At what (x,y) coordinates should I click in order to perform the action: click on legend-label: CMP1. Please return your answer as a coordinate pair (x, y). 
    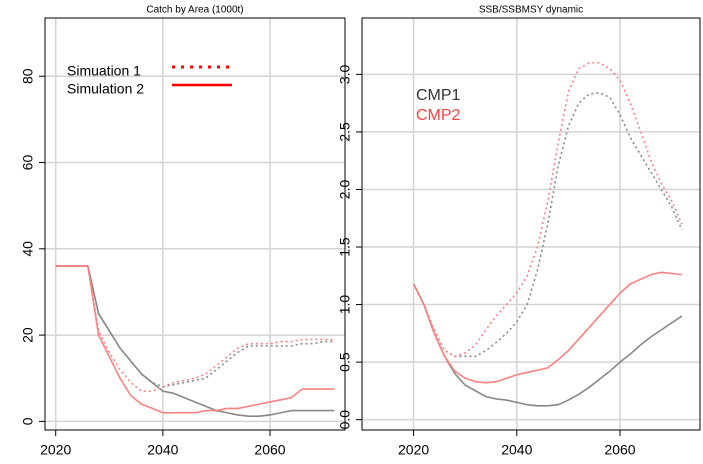
    Looking at the image, I should click on (438, 95).